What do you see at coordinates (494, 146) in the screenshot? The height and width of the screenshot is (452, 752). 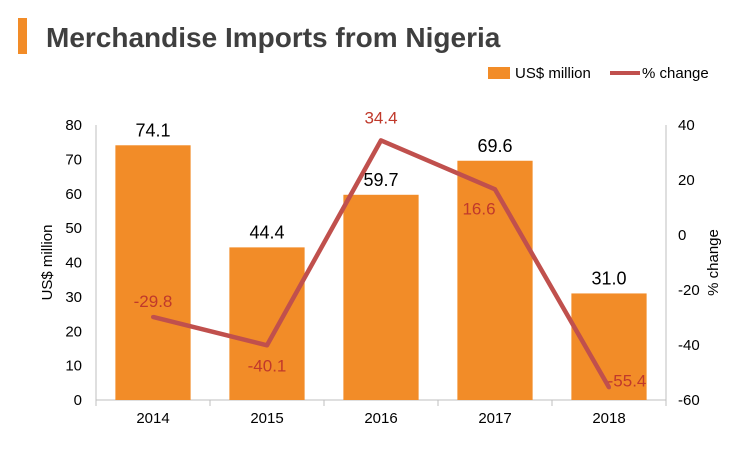 I see `bar-value-label: 69.6` at bounding box center [494, 146].